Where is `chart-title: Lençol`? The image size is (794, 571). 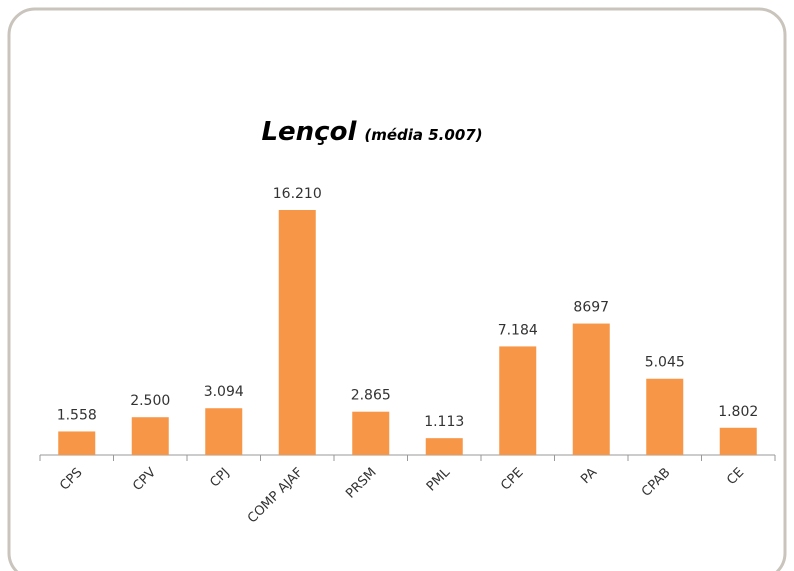
chart-title: Lençol is located at coordinates (309, 132).